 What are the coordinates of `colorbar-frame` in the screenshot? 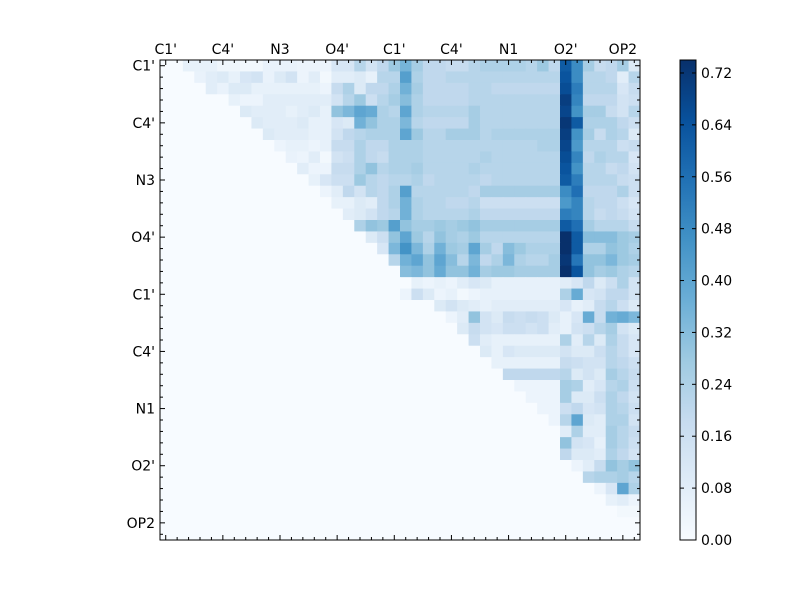 It's located at (688, 300).